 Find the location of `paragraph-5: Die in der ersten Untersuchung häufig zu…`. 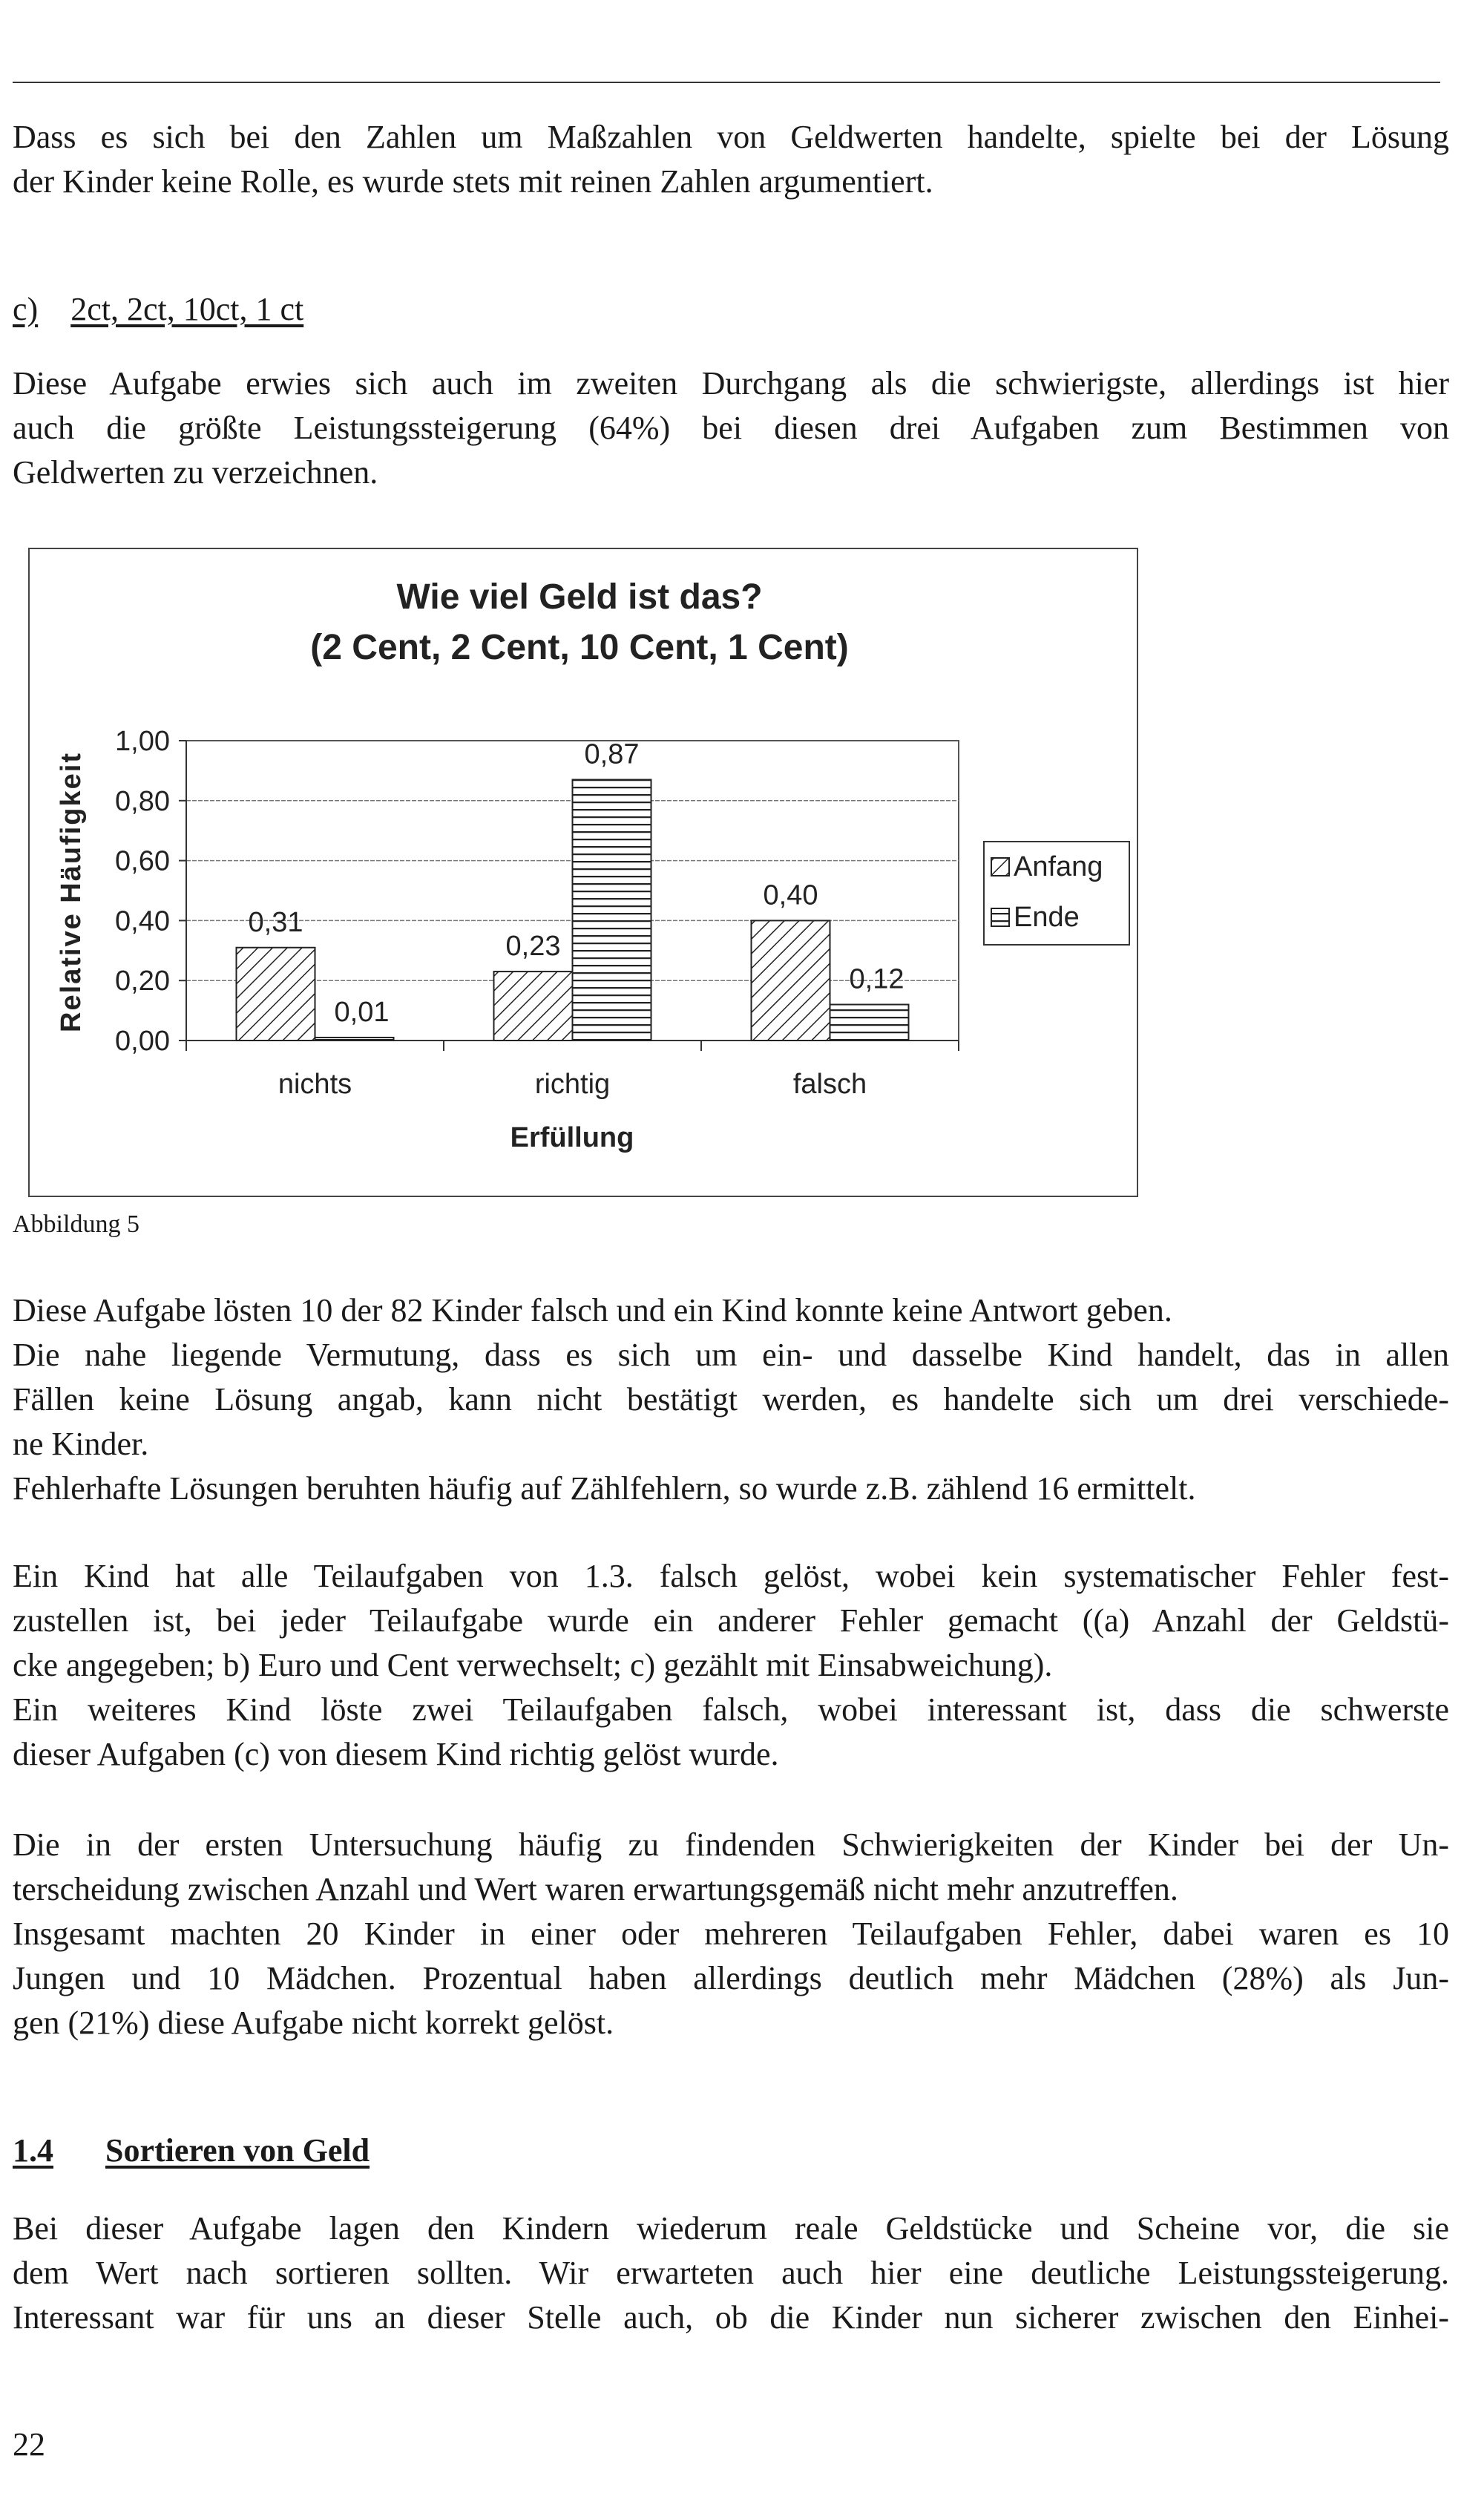

paragraph-5: Die in der ersten Untersuchung häufig zu… is located at coordinates (731, 1934).